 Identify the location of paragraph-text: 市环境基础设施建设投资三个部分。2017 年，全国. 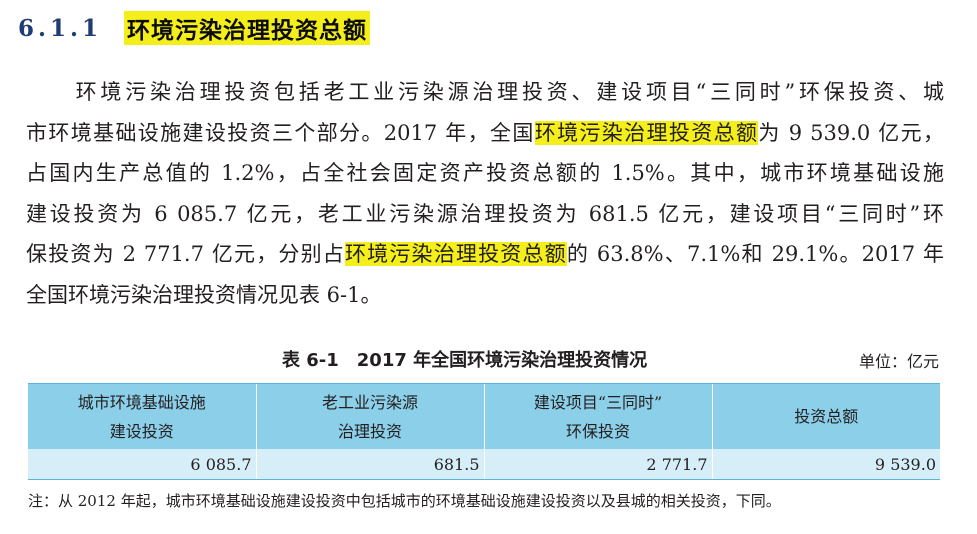
(280, 132).